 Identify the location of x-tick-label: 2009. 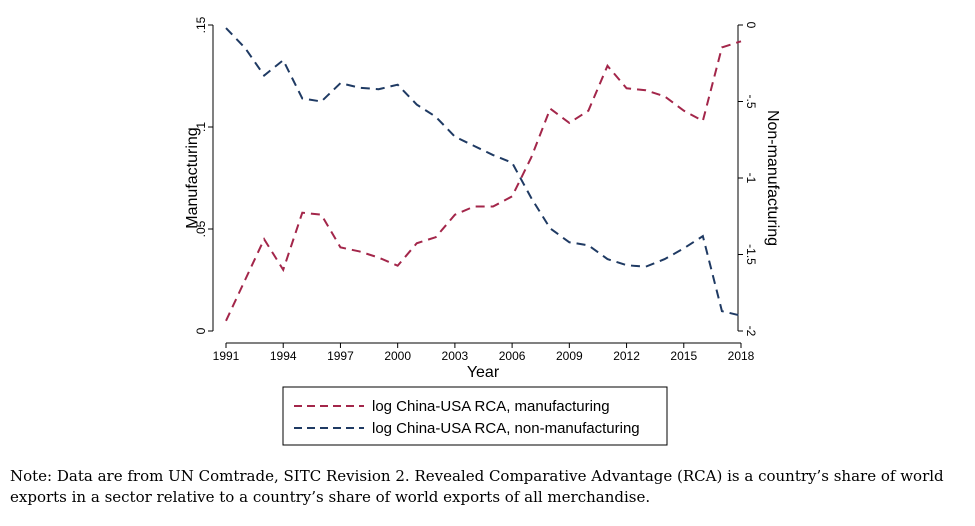
(569, 356).